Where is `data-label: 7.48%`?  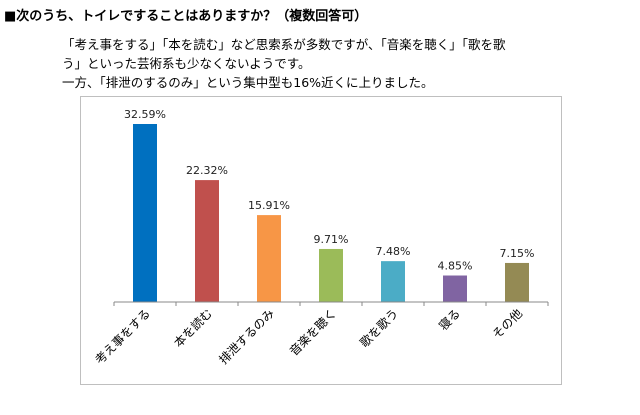 data-label: 7.48% is located at coordinates (393, 251).